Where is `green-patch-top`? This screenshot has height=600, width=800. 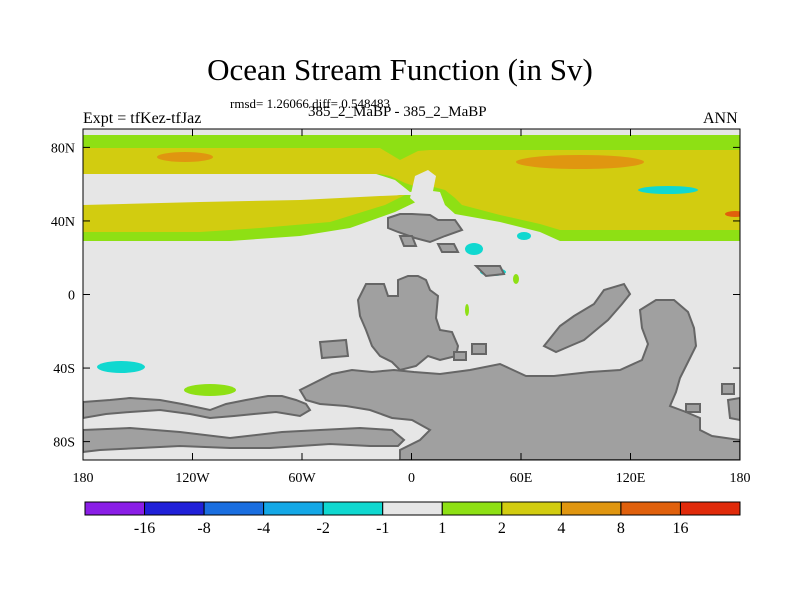
green-patch-top is located at coordinates (415, 144).